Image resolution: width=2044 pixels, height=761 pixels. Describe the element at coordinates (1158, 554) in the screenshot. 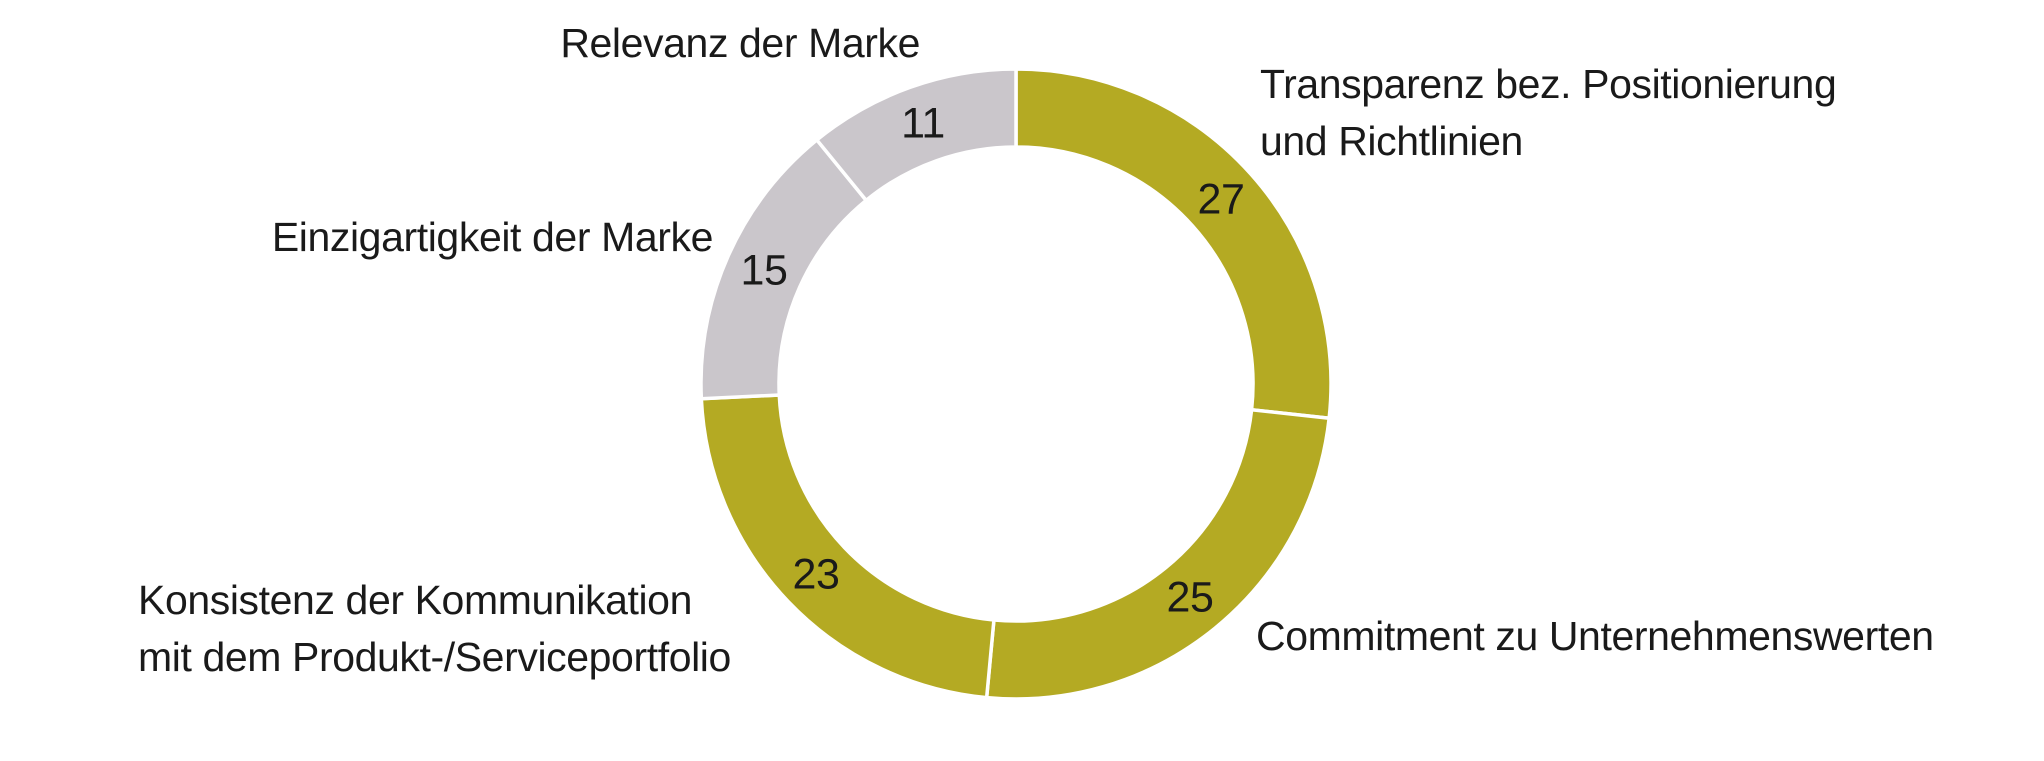

I see `donut-slice-commitment` at that location.